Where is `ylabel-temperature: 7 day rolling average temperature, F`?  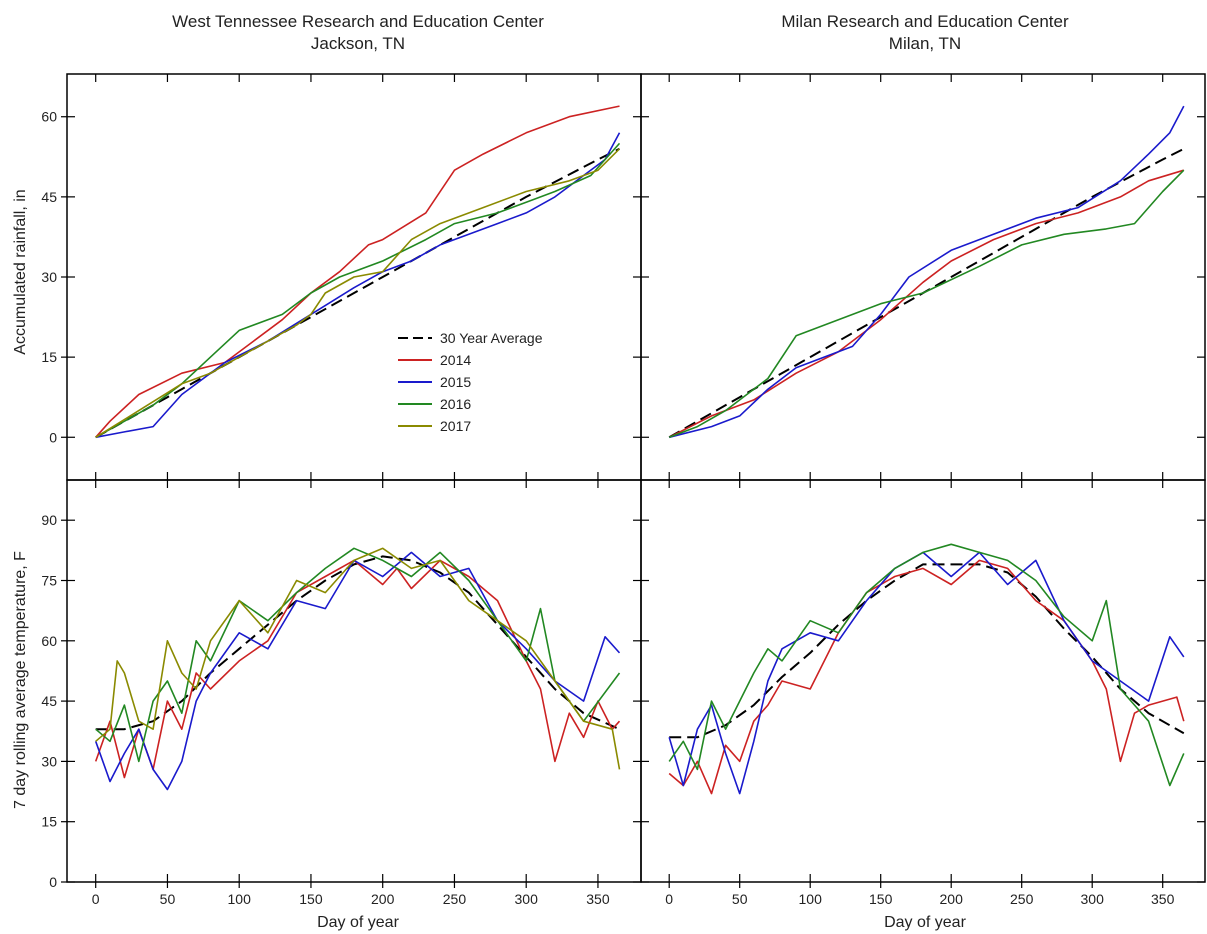 ylabel-temperature: 7 day rolling average temperature, F is located at coordinates (20, 680).